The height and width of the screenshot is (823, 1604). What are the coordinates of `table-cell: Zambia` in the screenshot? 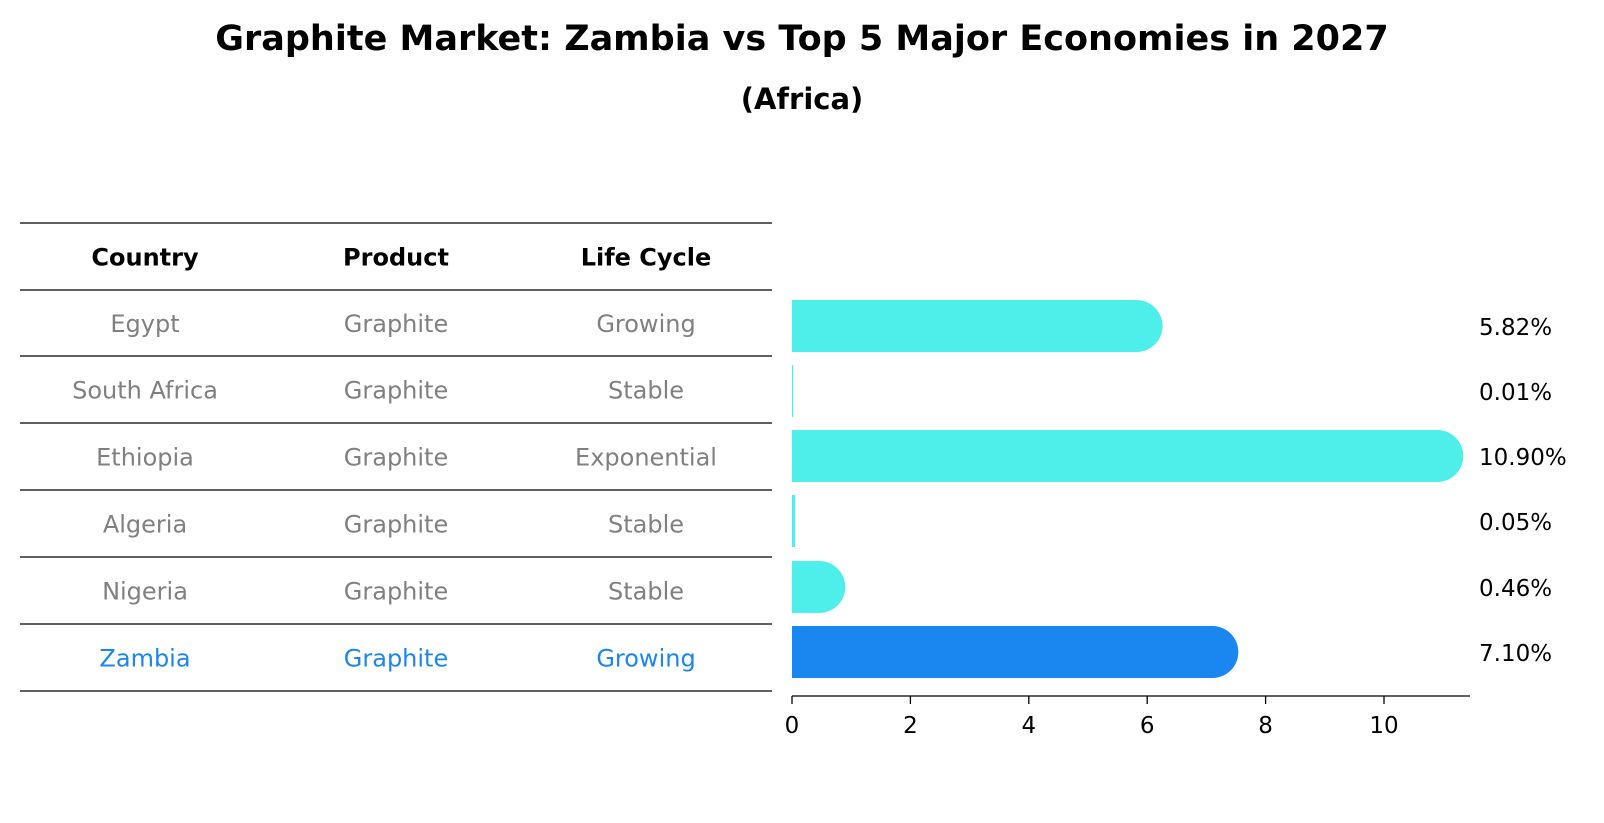 It's located at (144, 659).